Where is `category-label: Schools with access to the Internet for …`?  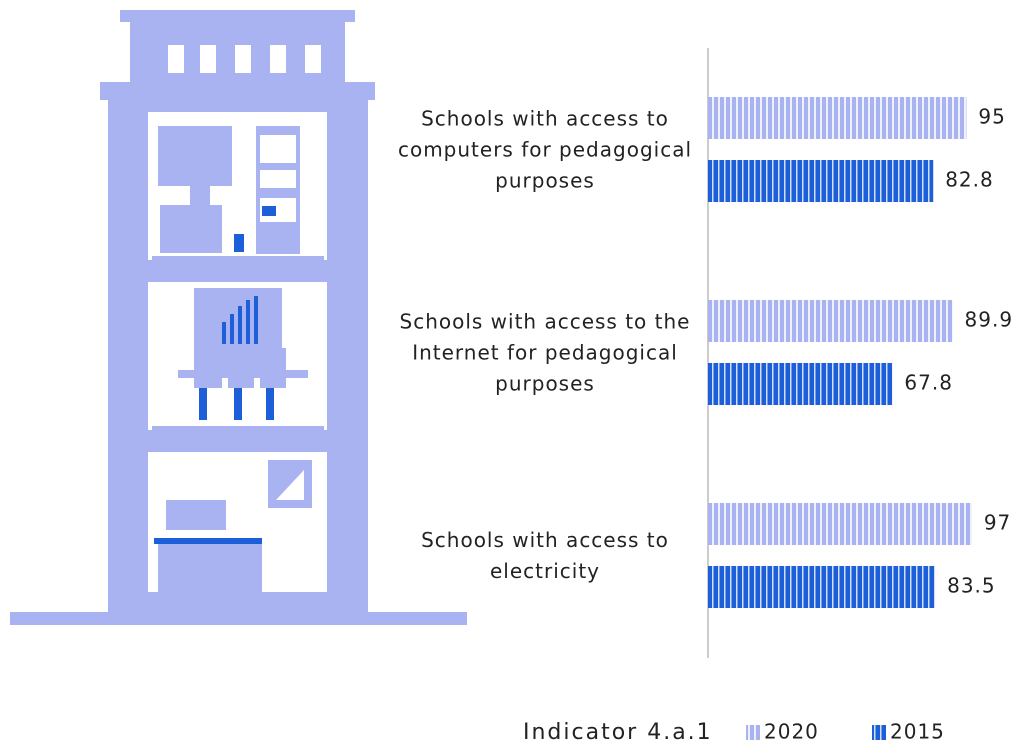 category-label: Schools with access to the Internet for … is located at coordinates (545, 352).